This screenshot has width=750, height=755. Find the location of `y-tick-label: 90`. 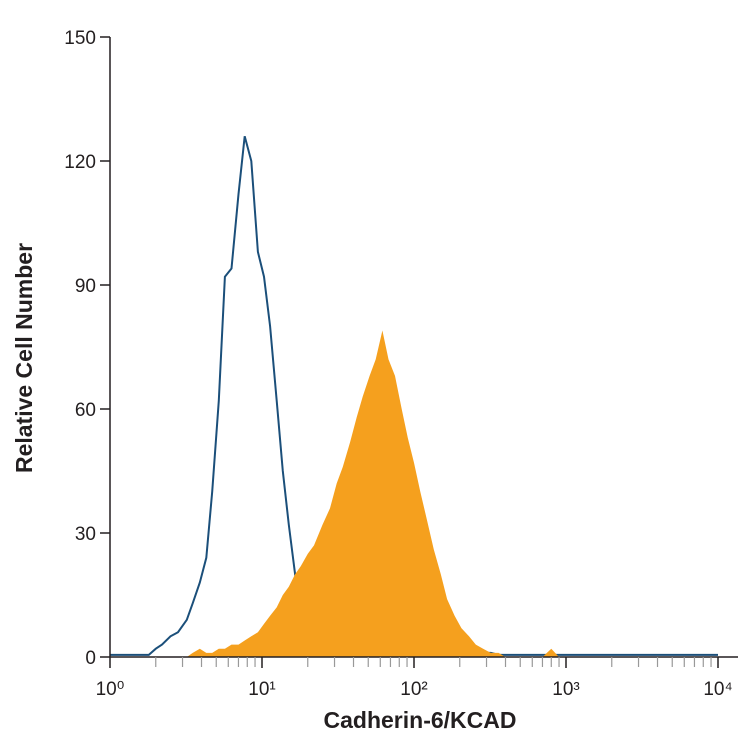

y-tick-label: 90 is located at coordinates (85, 286).